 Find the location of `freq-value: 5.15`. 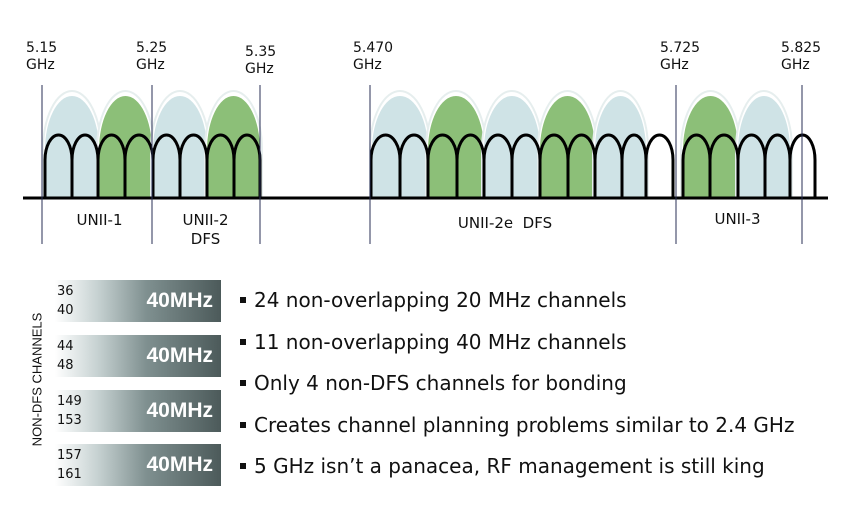

freq-value: 5.15 is located at coordinates (42, 48).